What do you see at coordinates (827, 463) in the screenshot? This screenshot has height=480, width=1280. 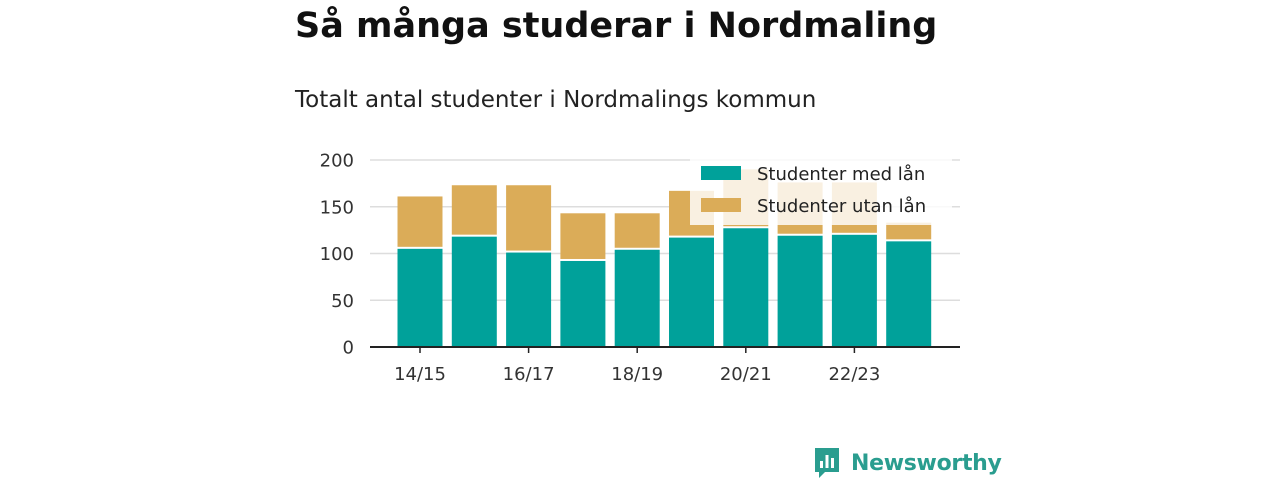 I see `newsworthy-logo-icon` at bounding box center [827, 463].